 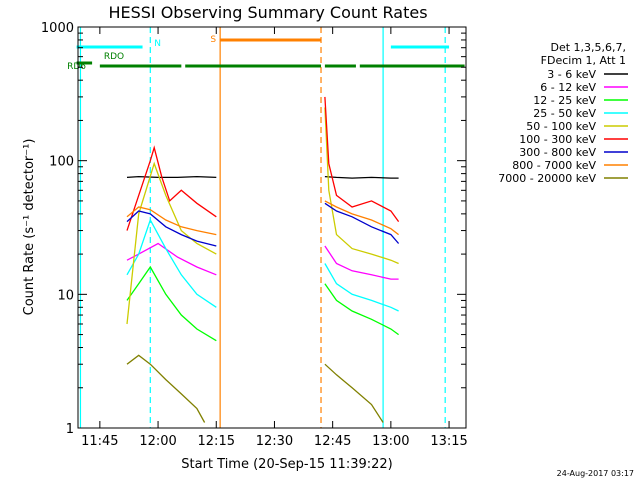 I want to click on legend-header-1: FDecim 1, Att 1, so click(x=583, y=60).